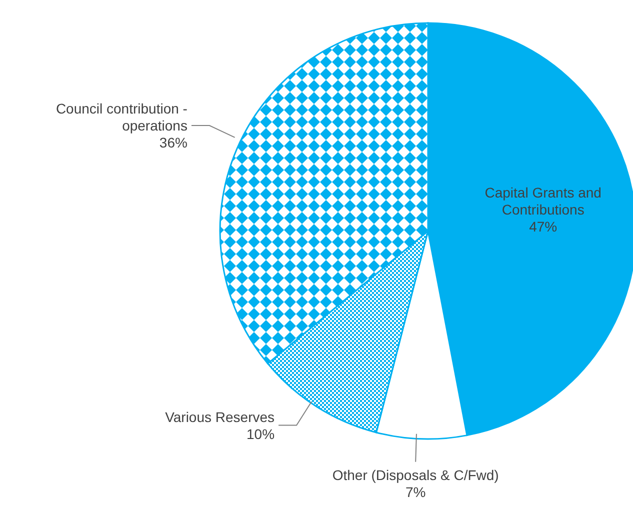  Describe the element at coordinates (543, 226) in the screenshot. I see `data-label: 47%` at that location.